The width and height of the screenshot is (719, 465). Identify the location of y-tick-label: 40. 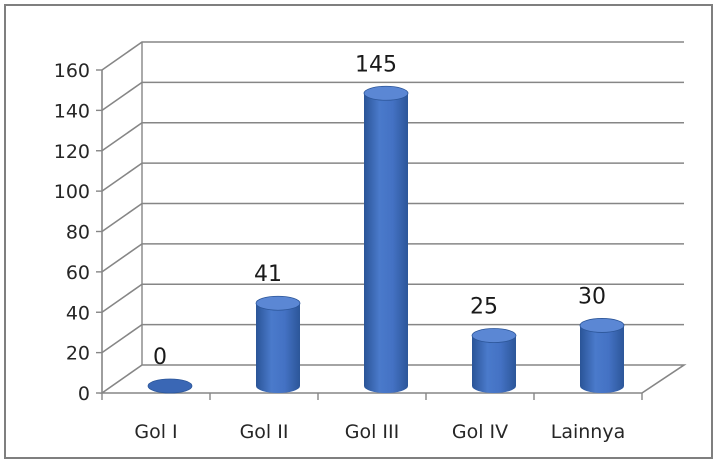
(78, 313).